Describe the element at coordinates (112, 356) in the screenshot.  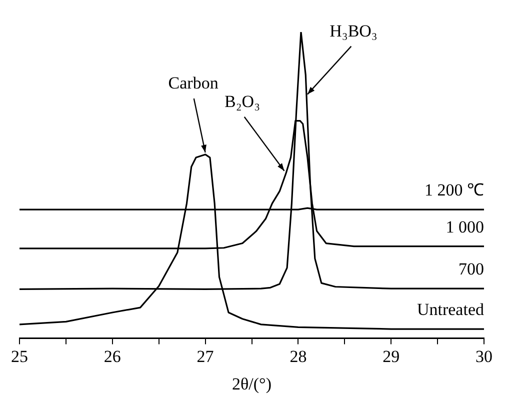
I see `x-tick-label: 26` at that location.